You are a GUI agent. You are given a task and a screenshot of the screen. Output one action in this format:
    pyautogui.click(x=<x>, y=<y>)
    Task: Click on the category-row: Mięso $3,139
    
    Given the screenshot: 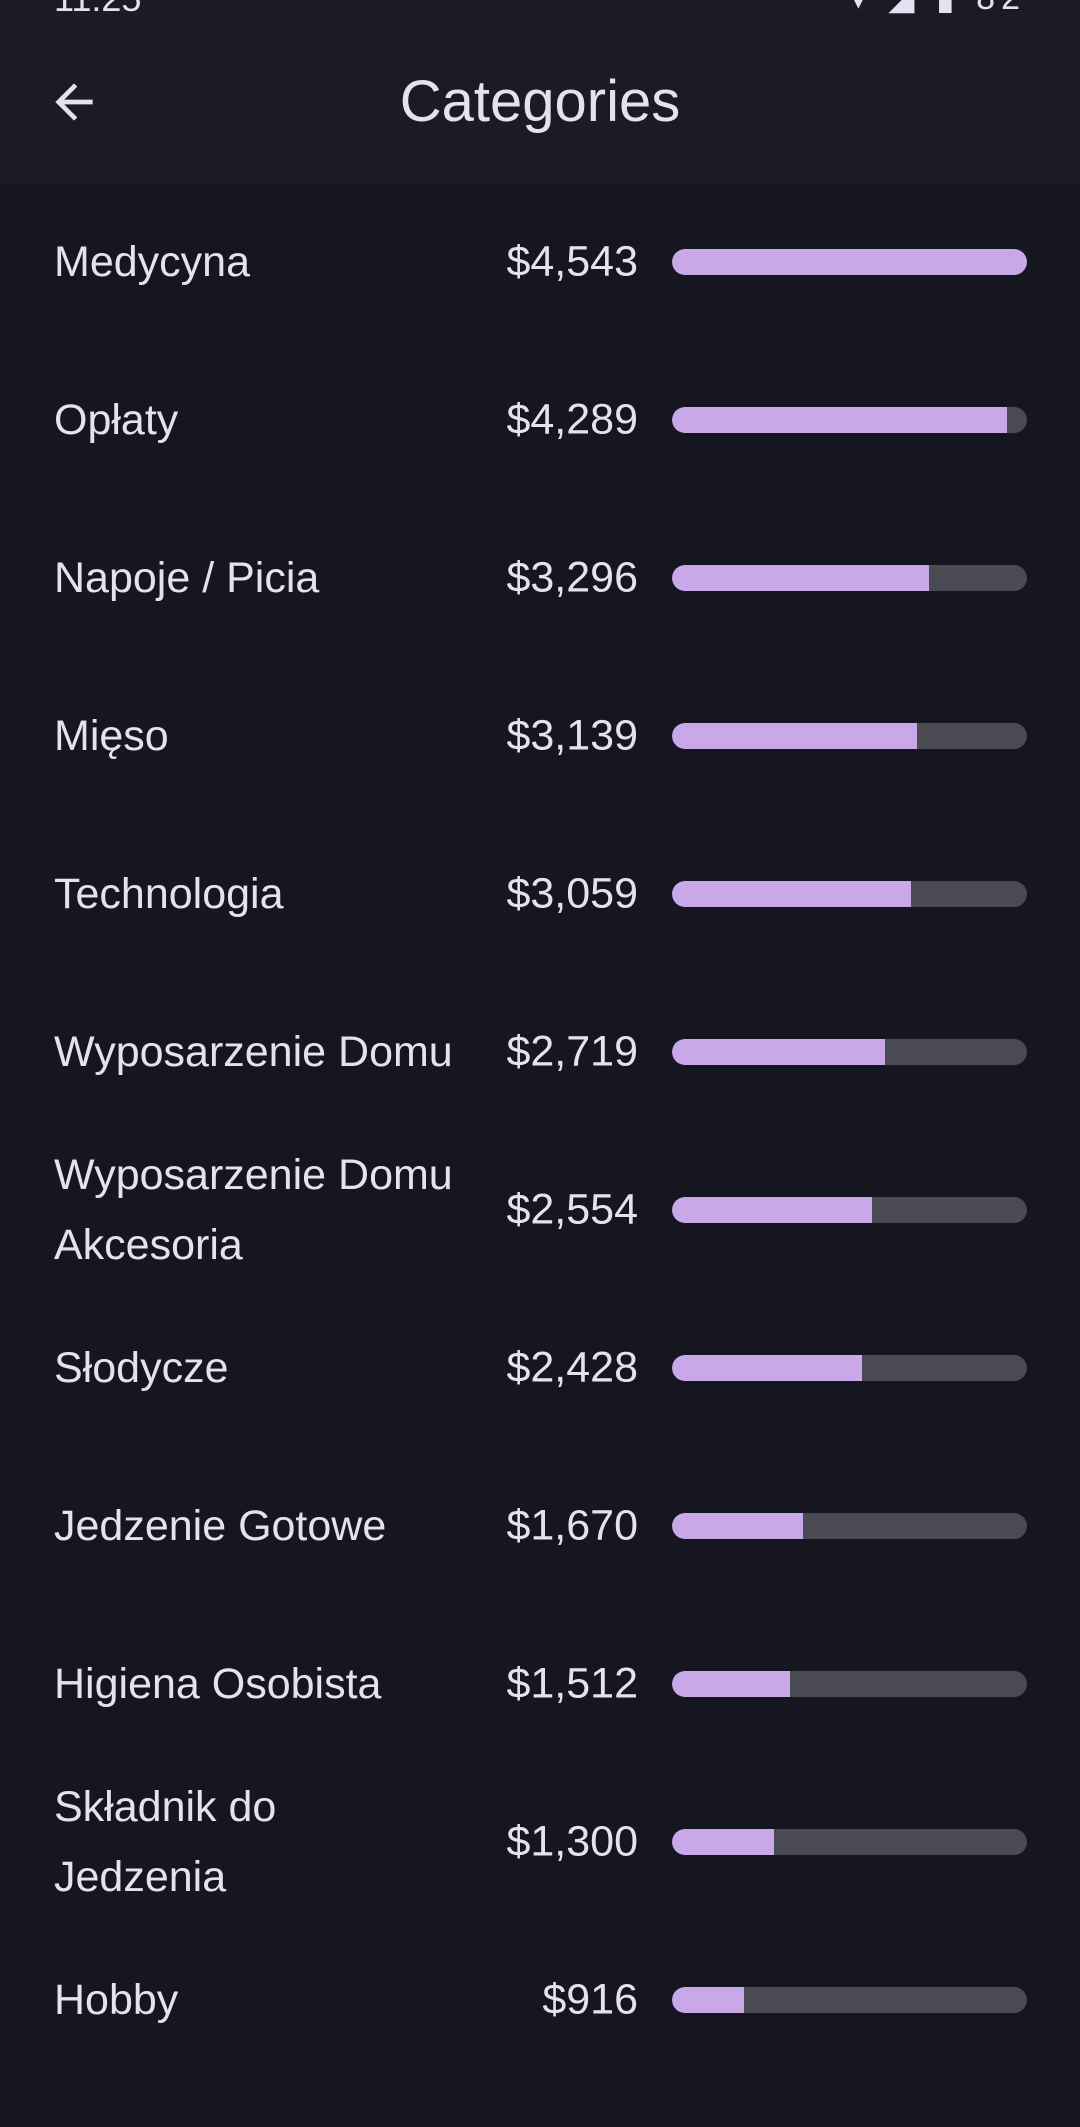 What is the action you would take?
    pyautogui.click(x=540, y=736)
    